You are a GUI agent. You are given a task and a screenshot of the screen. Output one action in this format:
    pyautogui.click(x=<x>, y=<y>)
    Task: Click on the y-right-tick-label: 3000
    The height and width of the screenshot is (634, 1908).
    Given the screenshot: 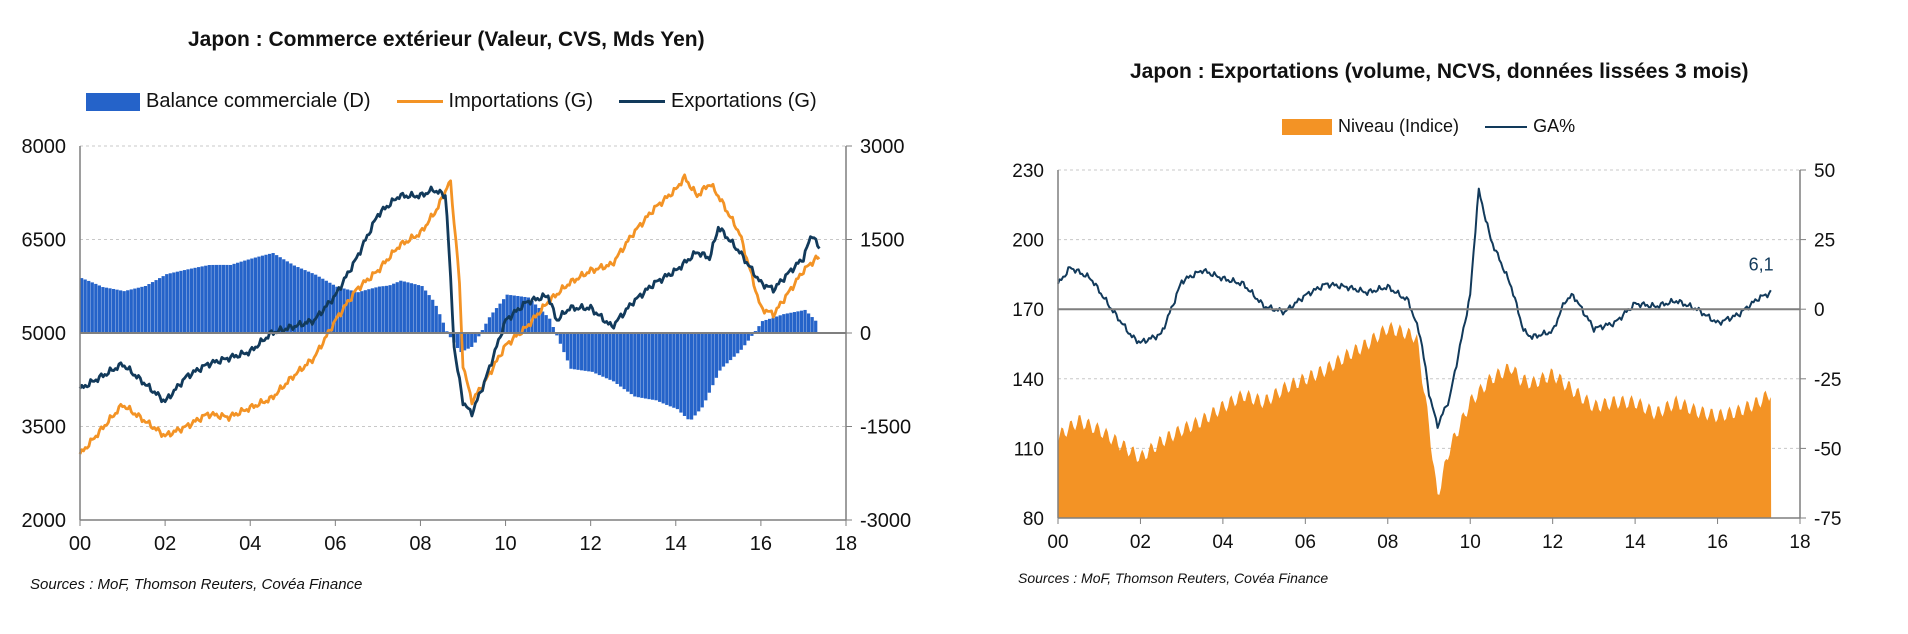 What is the action you would take?
    pyautogui.click(x=882, y=147)
    